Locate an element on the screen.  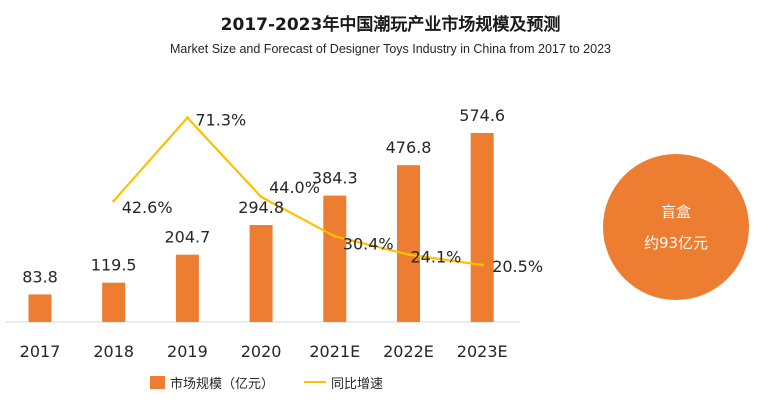
growth-label-2019: 71.3% is located at coordinates (220, 120).